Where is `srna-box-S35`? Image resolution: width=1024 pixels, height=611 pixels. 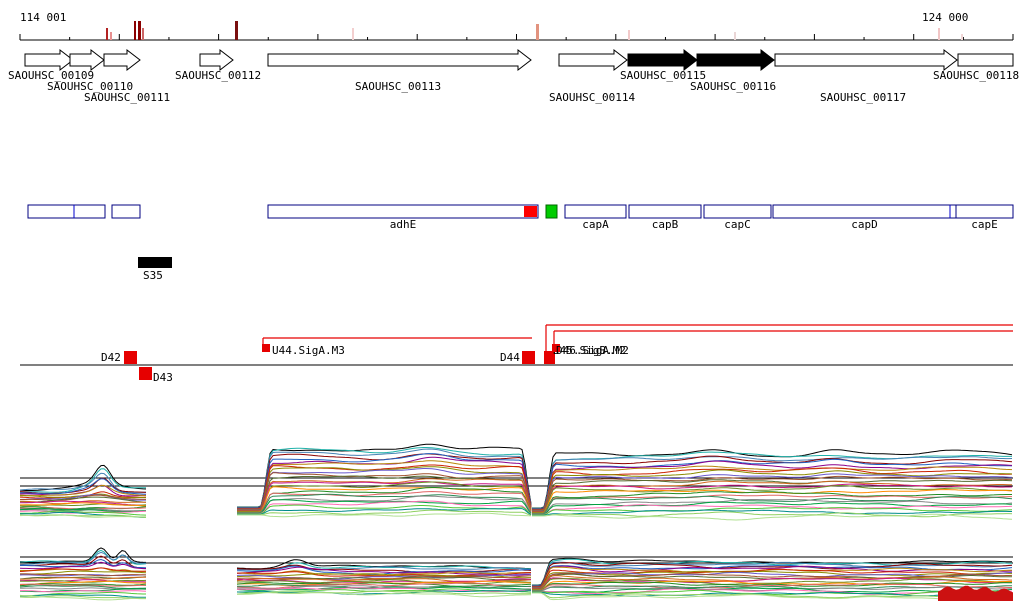
srna-box-S35 is located at coordinates (155, 262).